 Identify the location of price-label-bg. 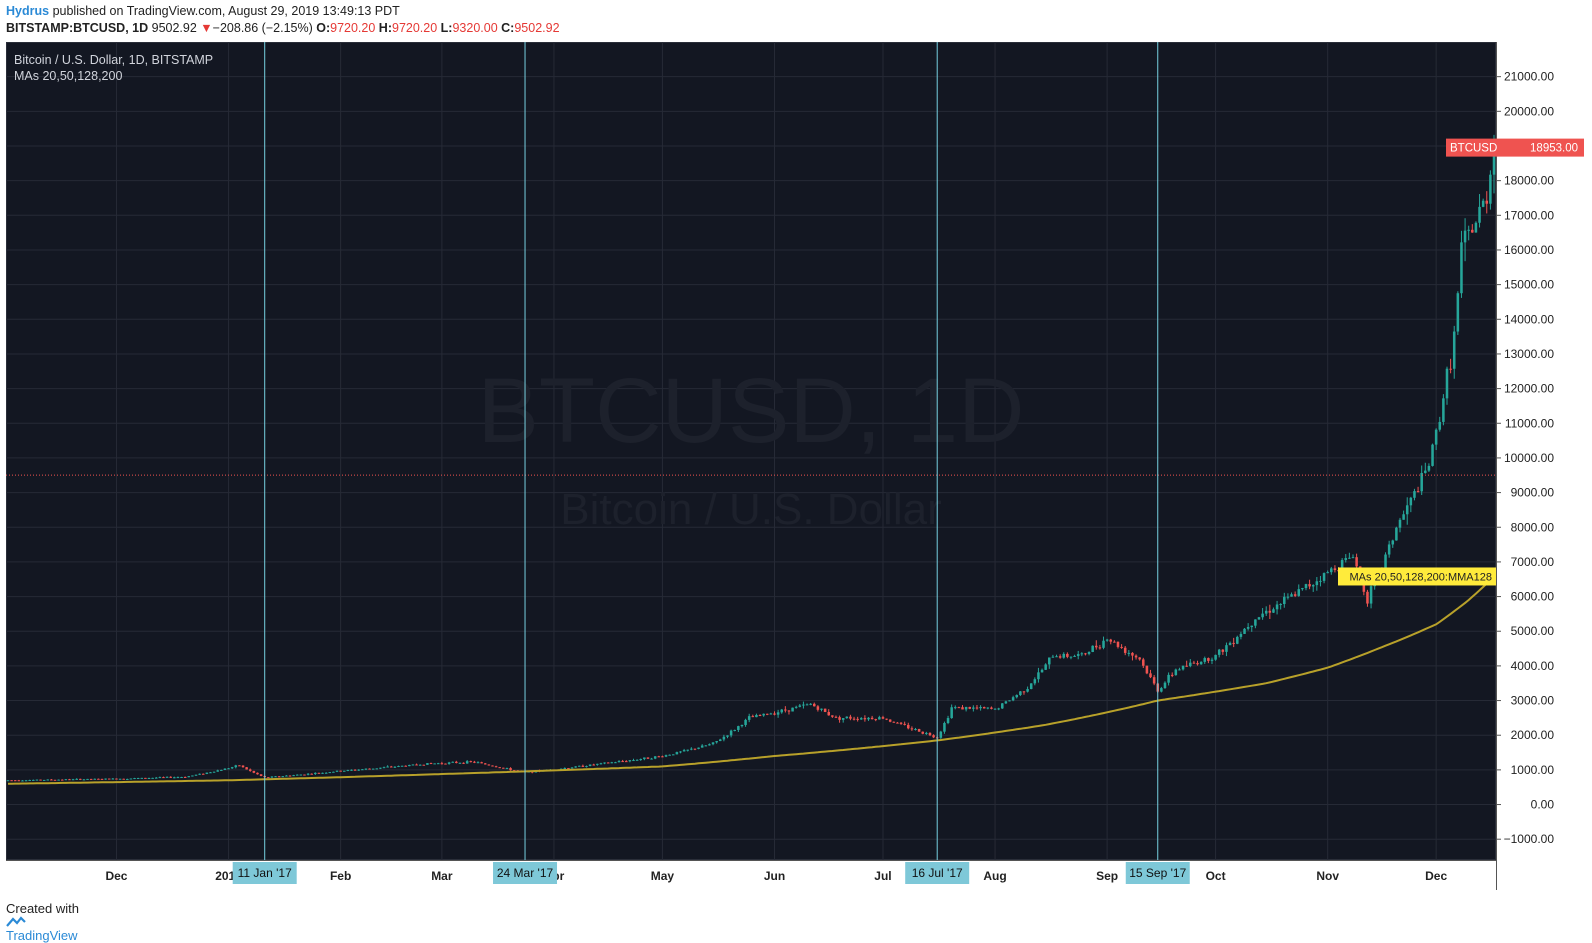
(1515, 147).